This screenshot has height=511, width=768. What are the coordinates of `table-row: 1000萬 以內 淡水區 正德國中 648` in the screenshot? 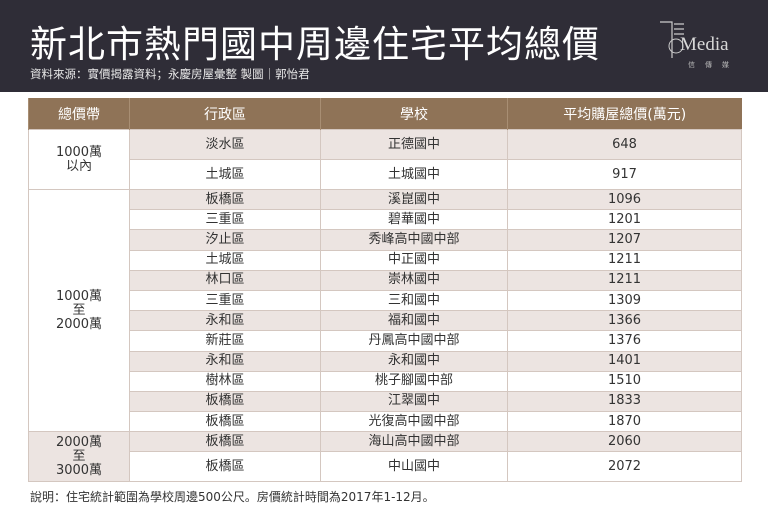 It's located at (385, 159).